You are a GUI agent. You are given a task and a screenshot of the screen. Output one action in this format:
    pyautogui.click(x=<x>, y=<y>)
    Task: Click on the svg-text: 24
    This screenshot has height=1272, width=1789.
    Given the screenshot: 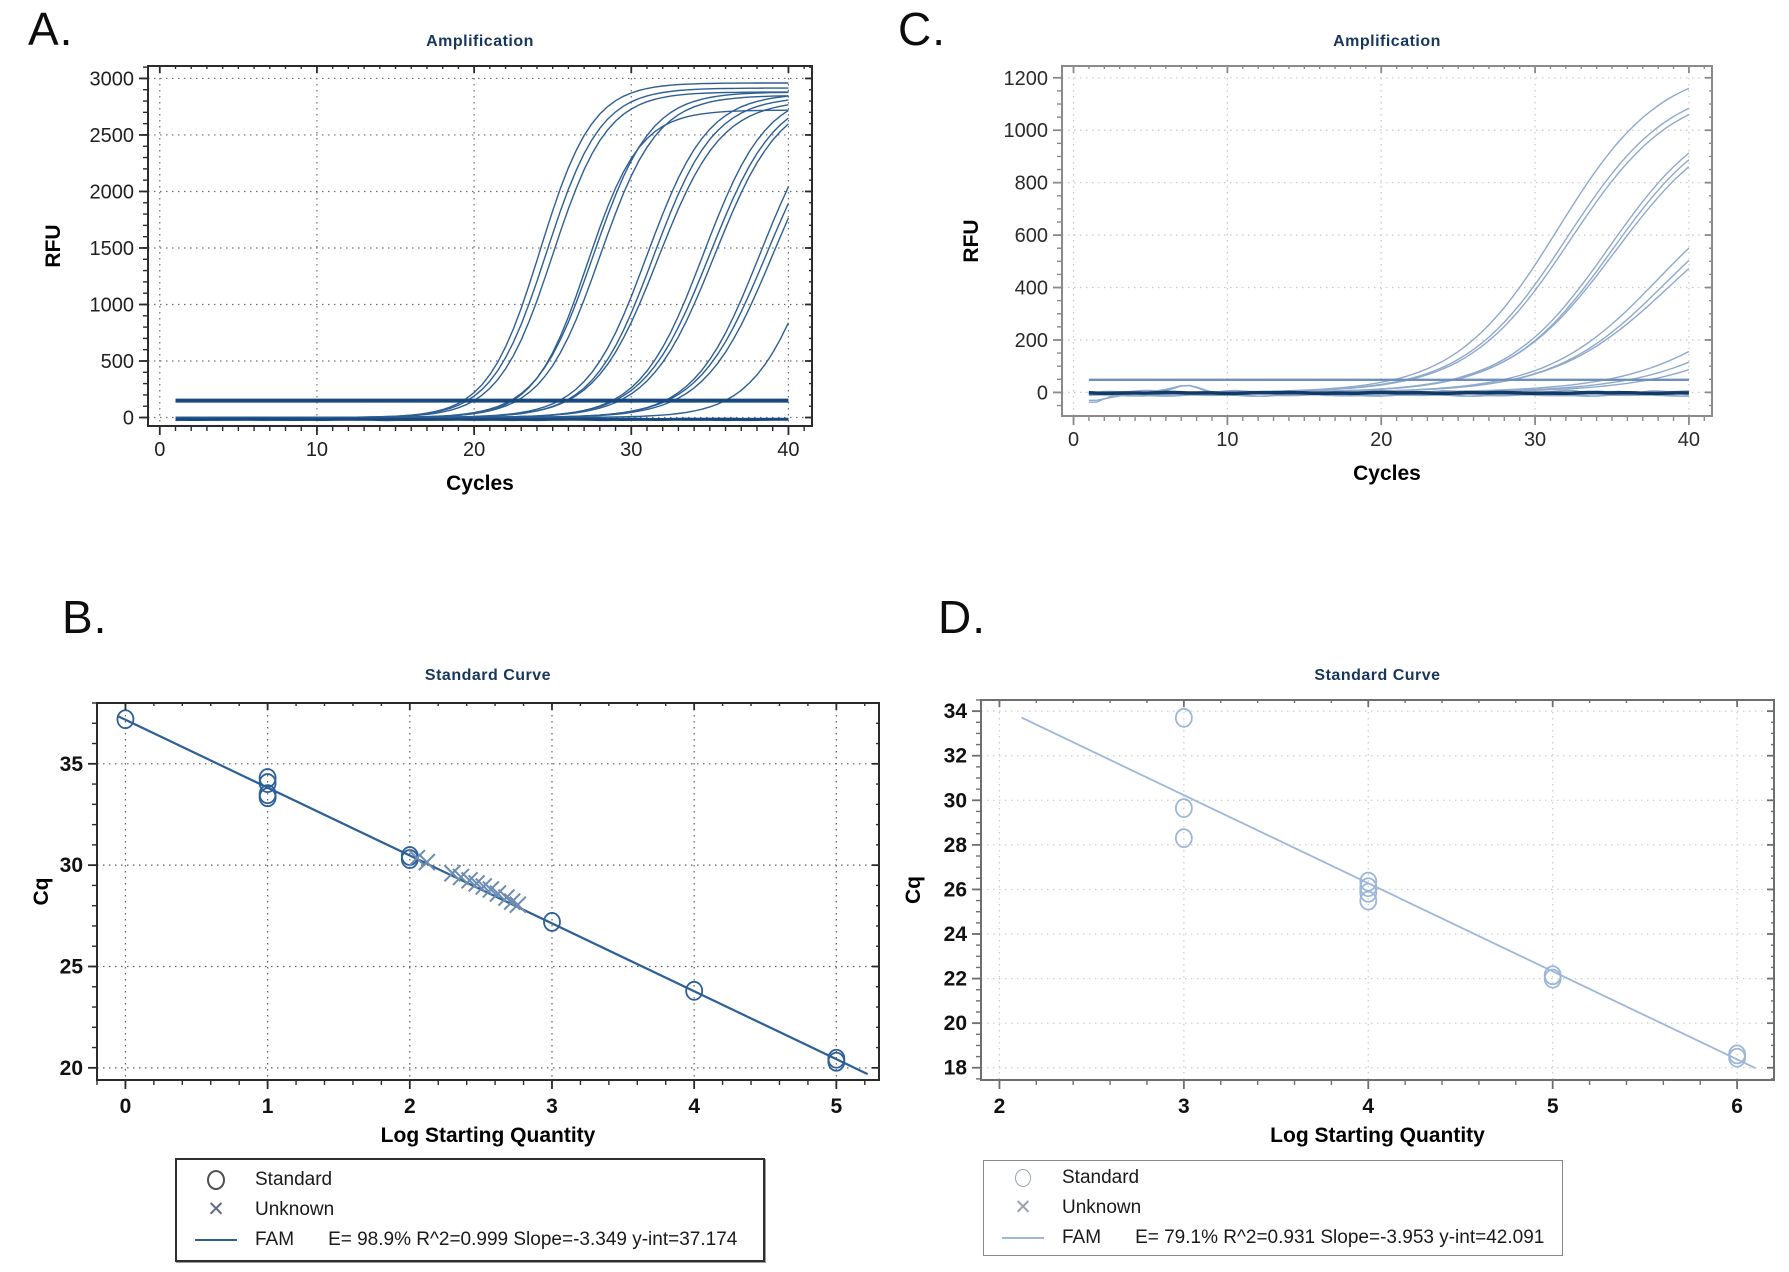 What is the action you would take?
    pyautogui.click(x=956, y=934)
    